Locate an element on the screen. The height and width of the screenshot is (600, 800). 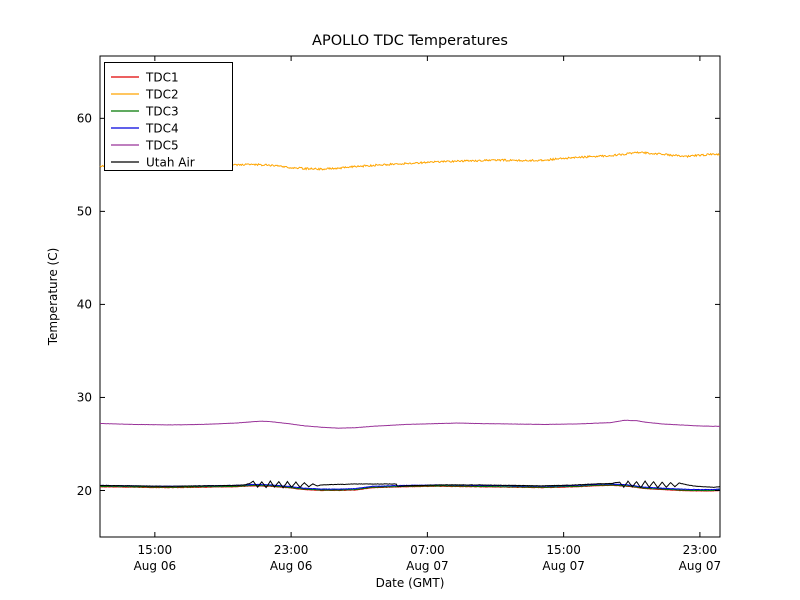
legend-label-tdc5: TDC5 is located at coordinates (162, 145).